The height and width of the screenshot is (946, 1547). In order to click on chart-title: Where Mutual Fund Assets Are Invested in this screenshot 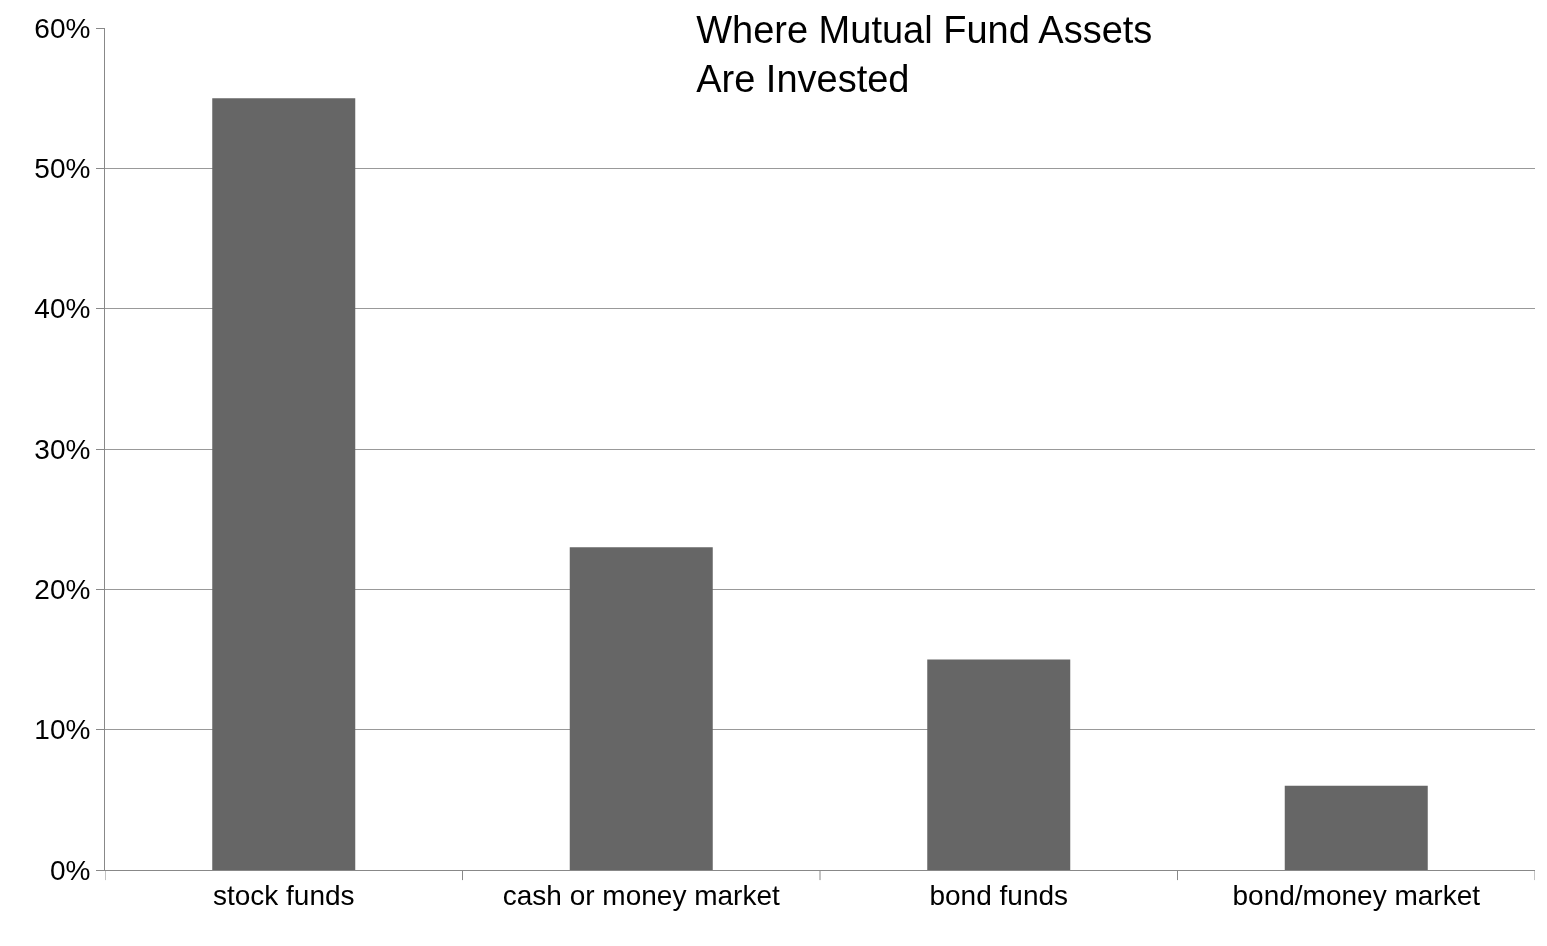, I will do `click(924, 54)`.